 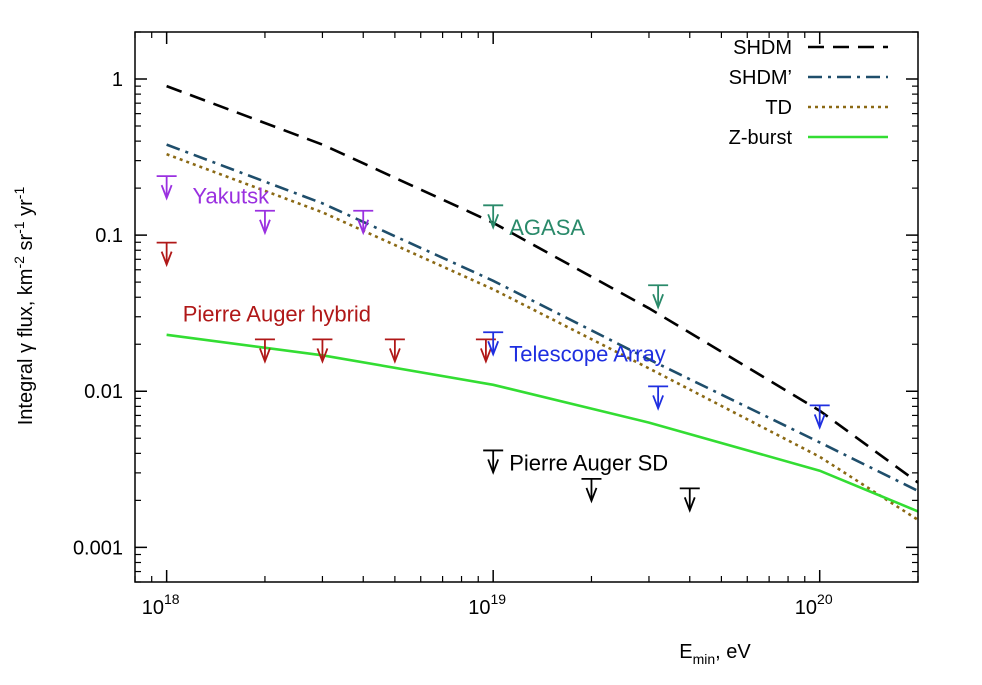 What do you see at coordinates (231, 195) in the screenshot?
I see `annotation-yakutsk: Yakutsk` at bounding box center [231, 195].